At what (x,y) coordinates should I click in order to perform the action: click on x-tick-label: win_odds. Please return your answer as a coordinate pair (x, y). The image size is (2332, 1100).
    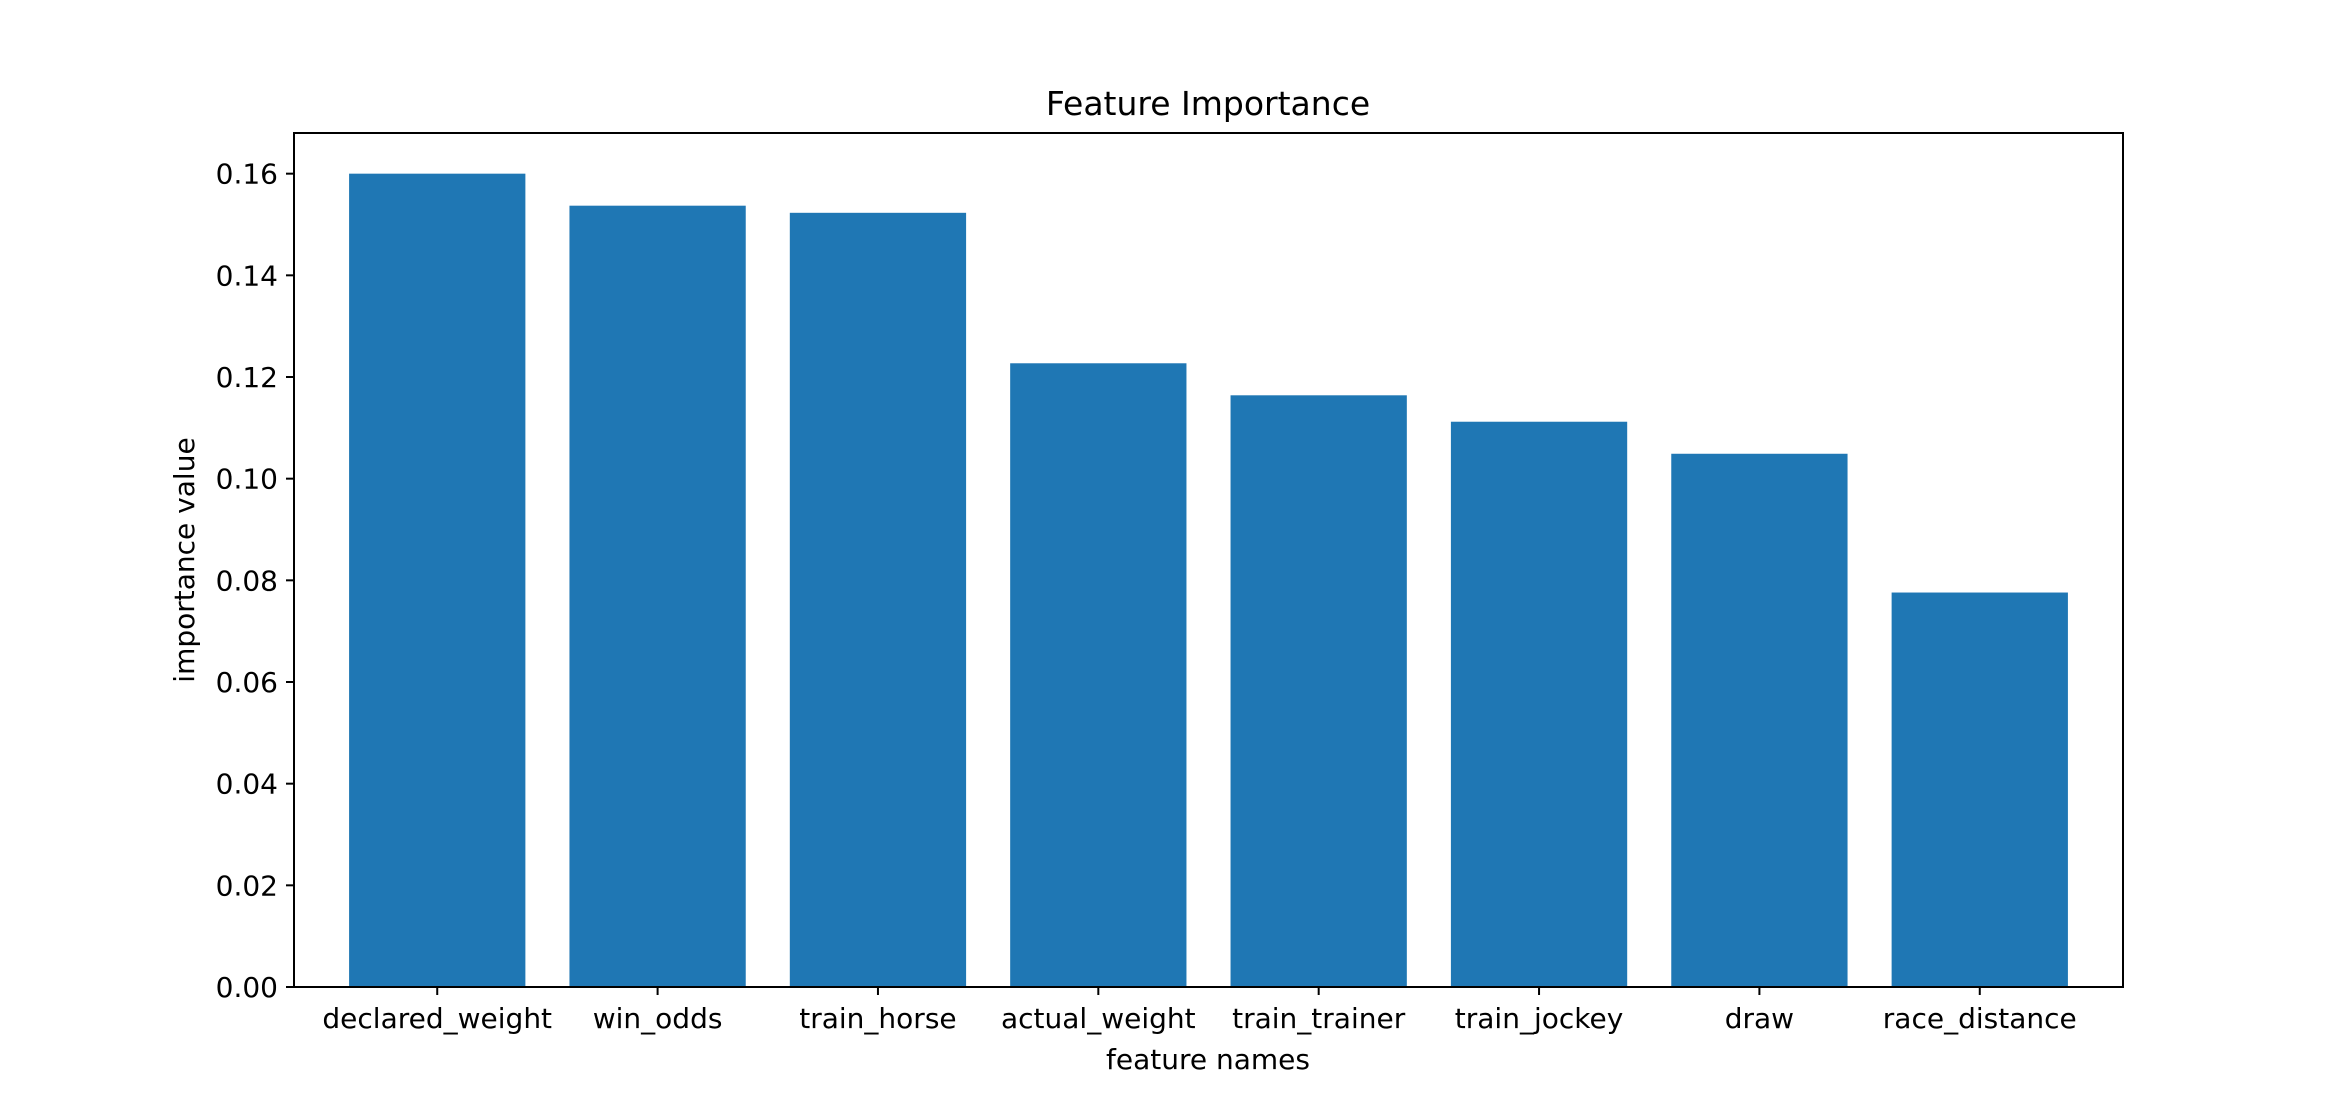
    Looking at the image, I should click on (658, 1018).